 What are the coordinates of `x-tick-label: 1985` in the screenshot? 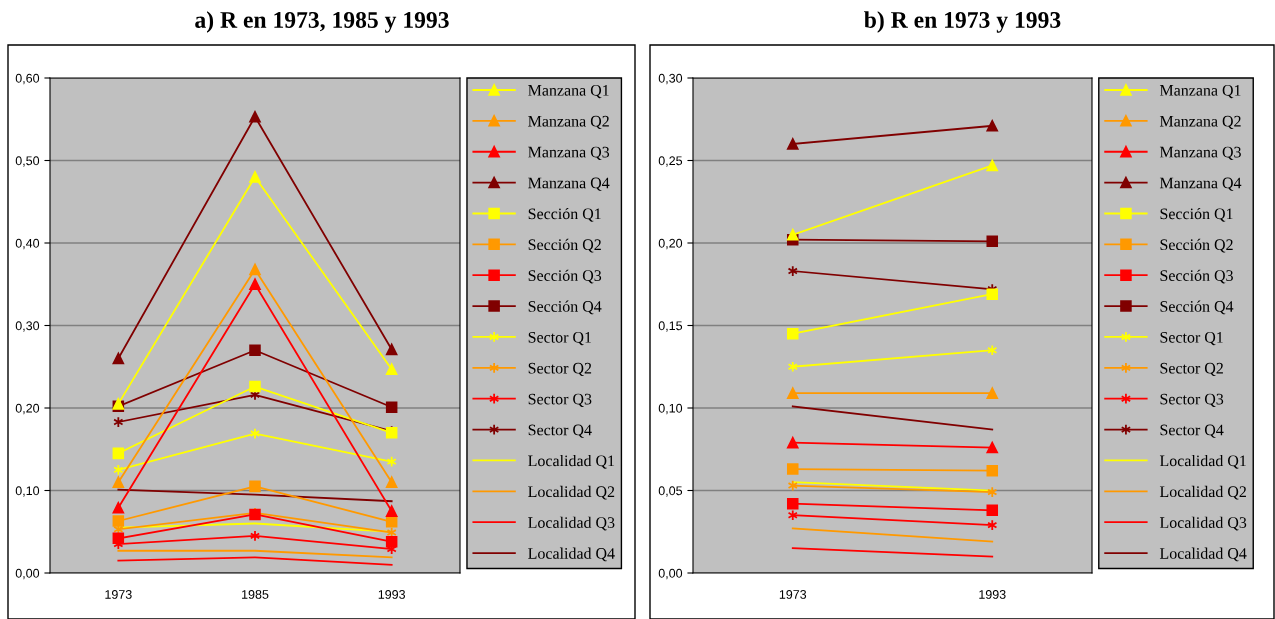 It's located at (255, 594).